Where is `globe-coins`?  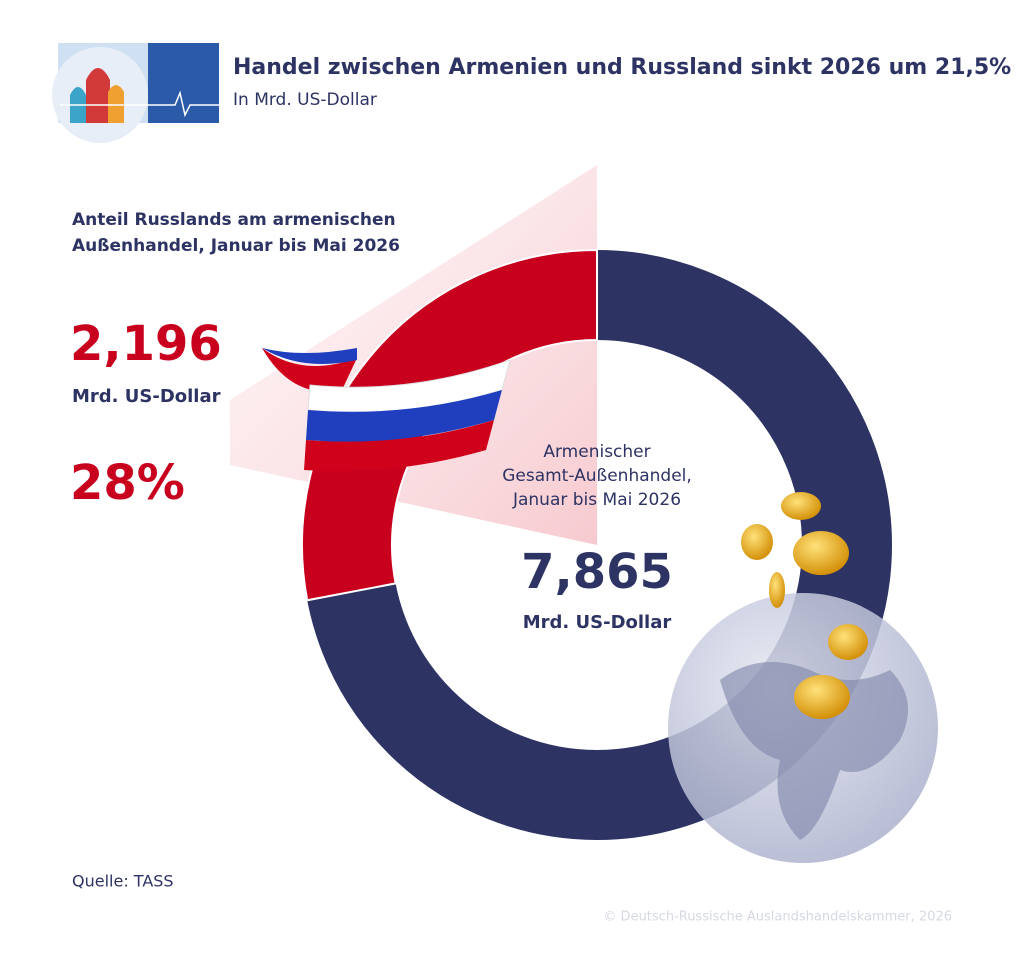
globe-coins is located at coordinates (803, 677).